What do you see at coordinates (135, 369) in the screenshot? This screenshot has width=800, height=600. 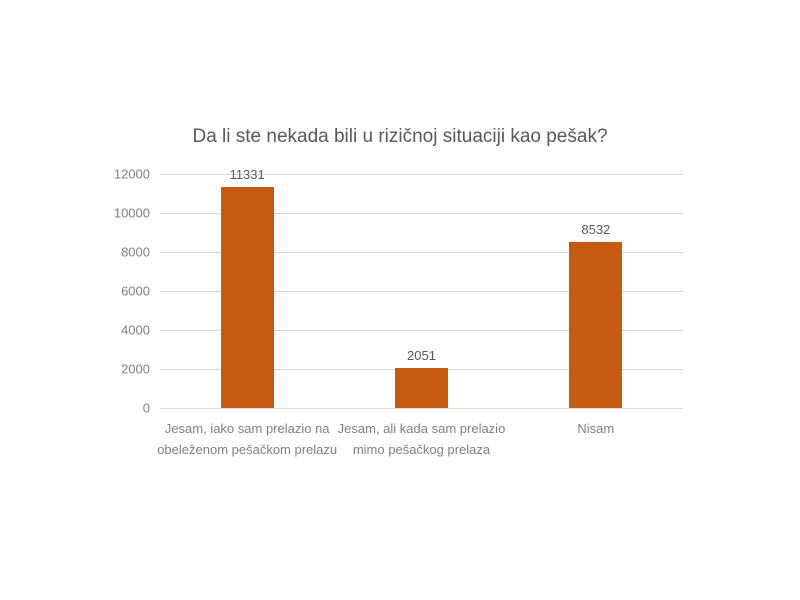 I see `y-axis-tick-label: 2000` at bounding box center [135, 369].